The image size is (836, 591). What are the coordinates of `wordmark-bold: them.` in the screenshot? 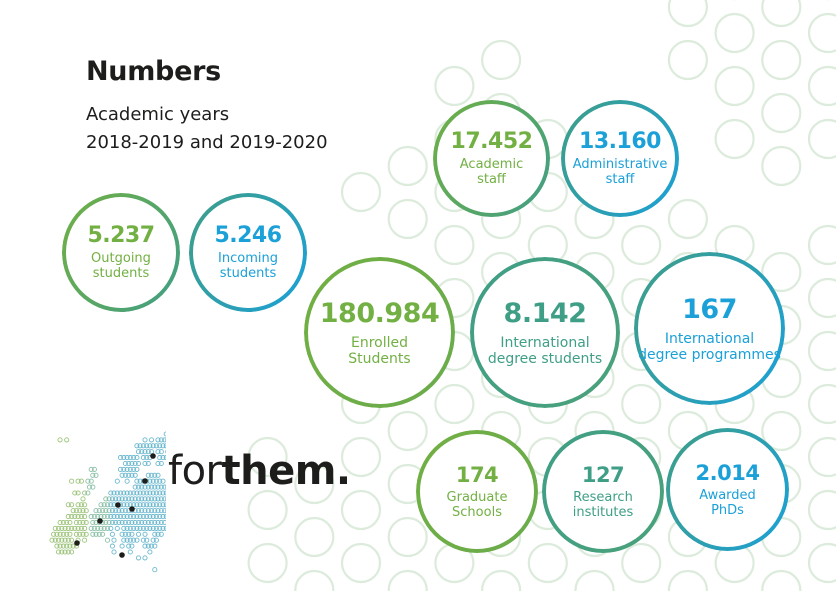 It's located at (286, 471).